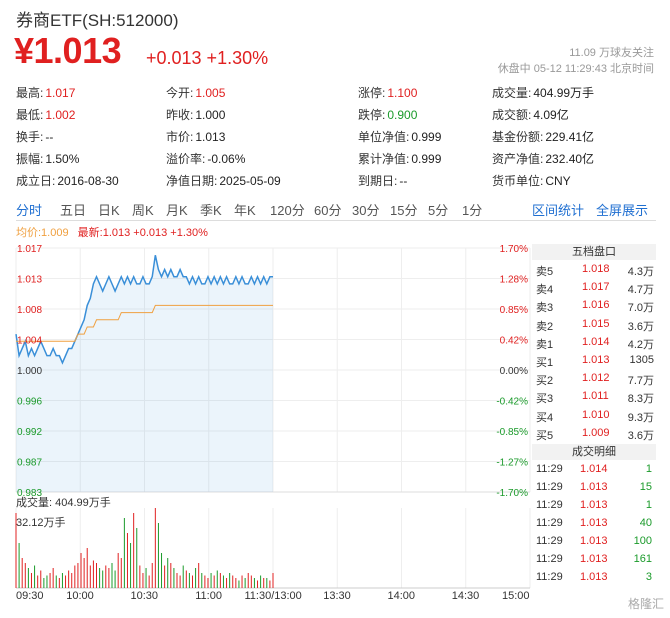 Image resolution: width=670 pixels, height=618 pixels. What do you see at coordinates (210, 93) in the screenshot?
I see `stat-value: 1.005` at bounding box center [210, 93].